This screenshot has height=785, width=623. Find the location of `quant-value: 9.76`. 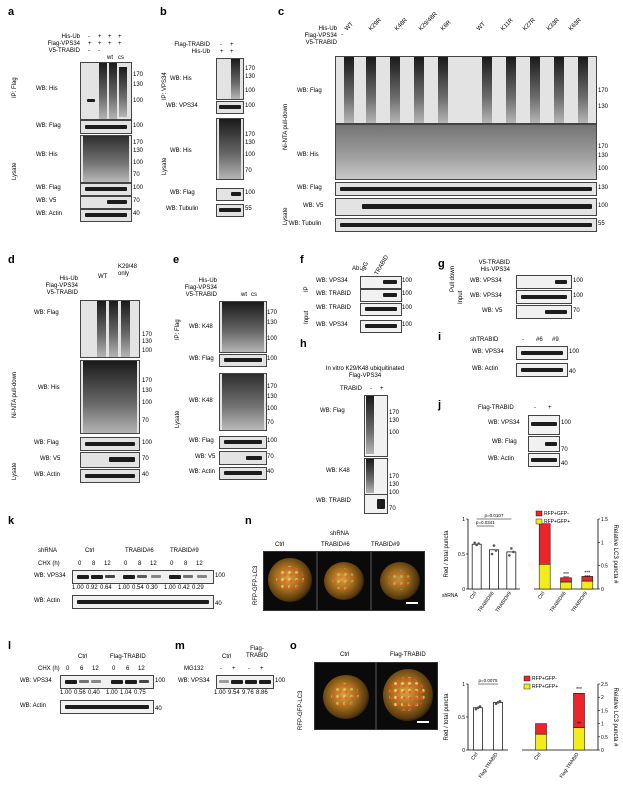

quant-value: 9.76 is located at coordinates (248, 693).